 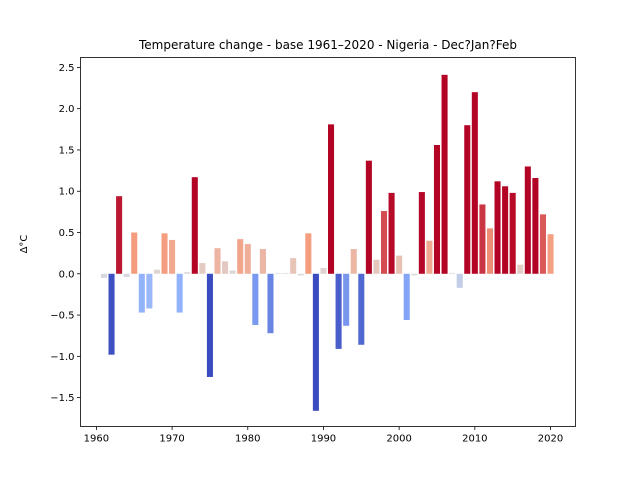 I want to click on bar-1992, so click(x=338, y=311).